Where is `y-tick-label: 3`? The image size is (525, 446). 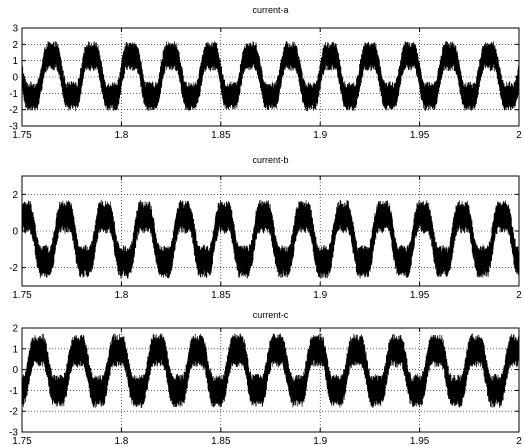 y-tick-label: 3 is located at coordinates (15, 29).